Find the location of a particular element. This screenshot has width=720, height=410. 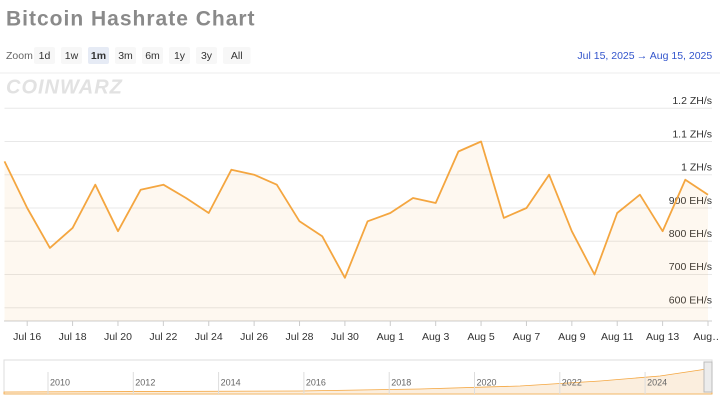

y-tick-label: 1.2 ZH/s is located at coordinates (692, 101).